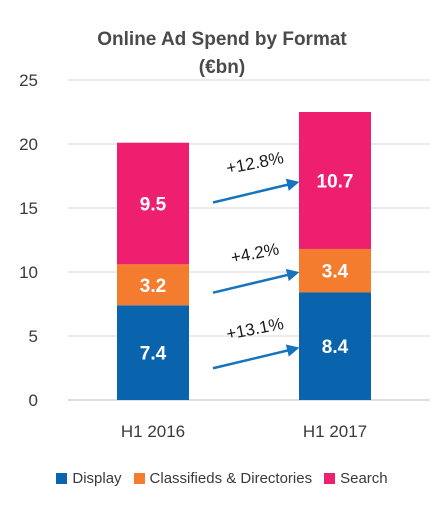  I want to click on legend-swatch-display, so click(62, 478).